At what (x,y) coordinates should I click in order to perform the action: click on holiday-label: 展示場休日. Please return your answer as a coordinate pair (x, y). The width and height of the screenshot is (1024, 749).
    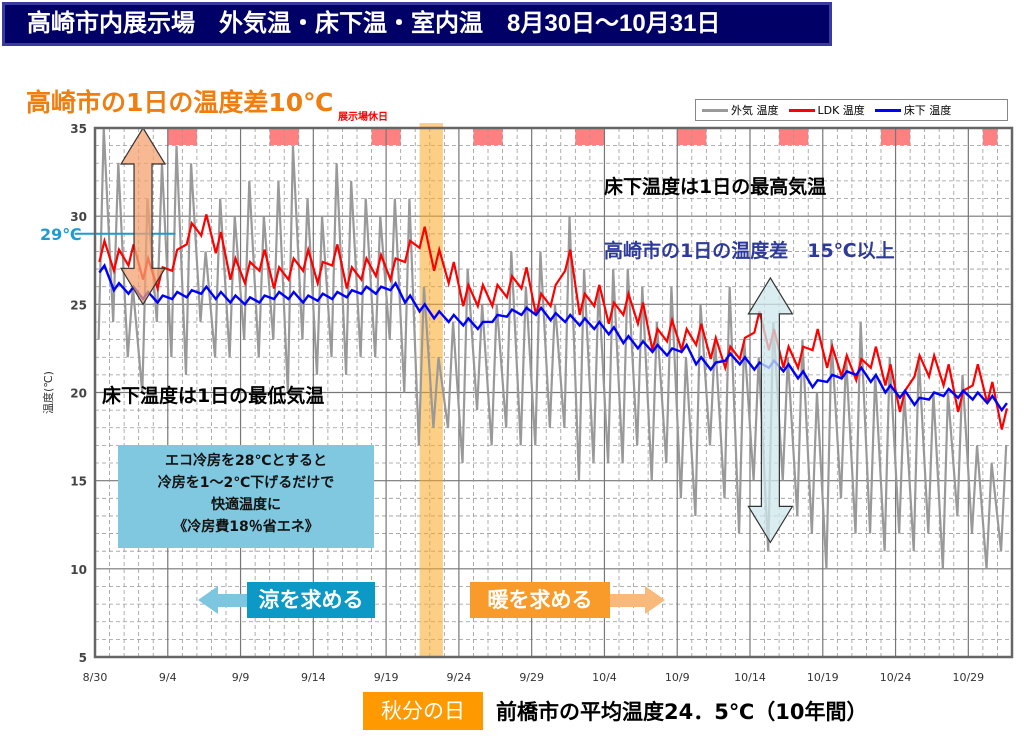
    Looking at the image, I should click on (363, 117).